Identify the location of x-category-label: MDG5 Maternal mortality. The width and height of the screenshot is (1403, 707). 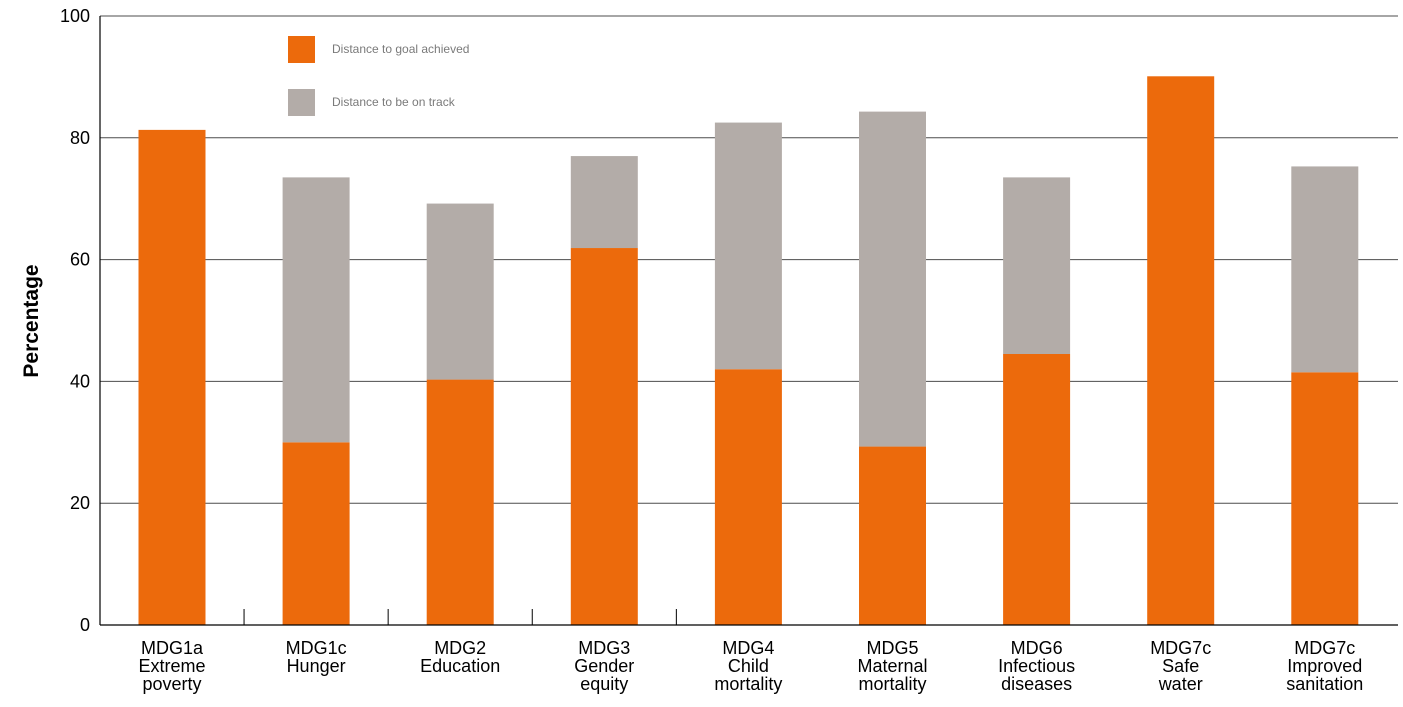
(892, 666).